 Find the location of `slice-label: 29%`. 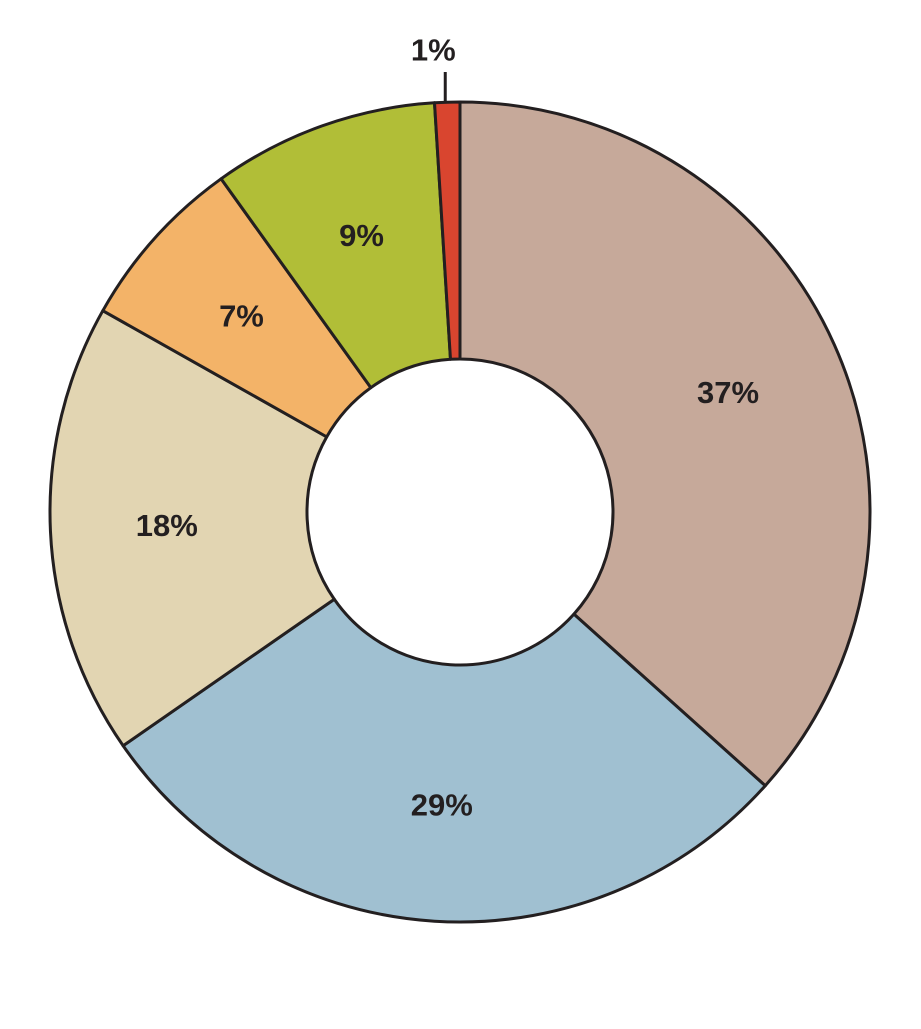

slice-label: 29% is located at coordinates (442, 804).